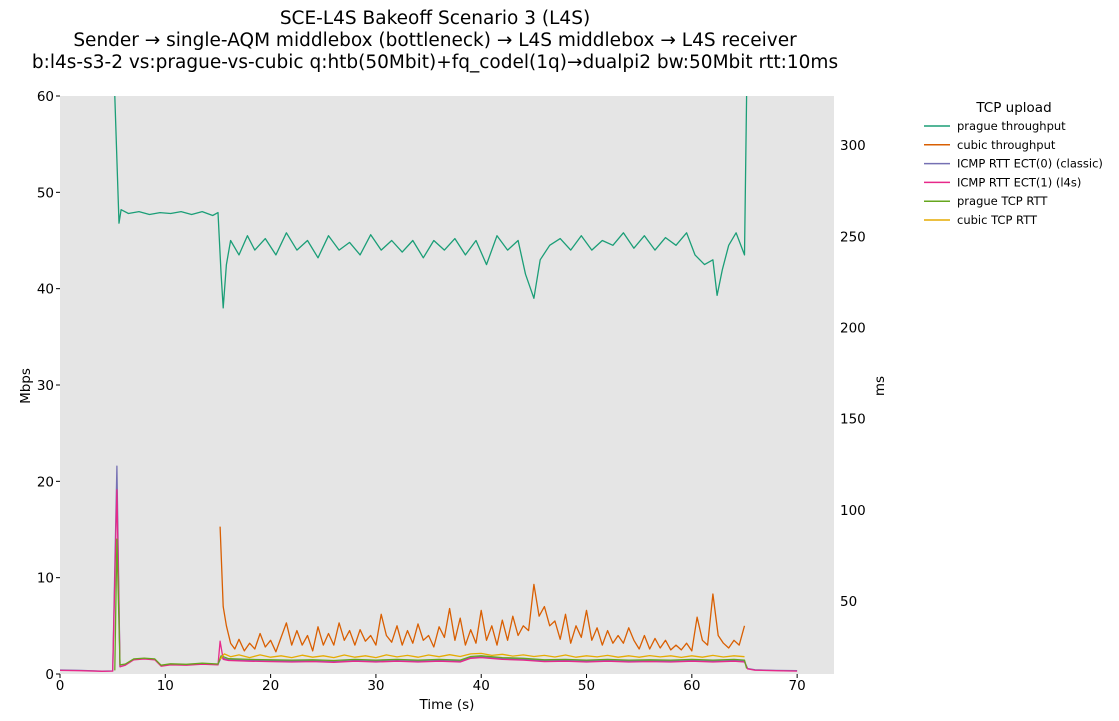 The width and height of the screenshot is (1119, 721). What do you see at coordinates (45, 290) in the screenshot?
I see `y-left-tick-label: 40` at bounding box center [45, 290].